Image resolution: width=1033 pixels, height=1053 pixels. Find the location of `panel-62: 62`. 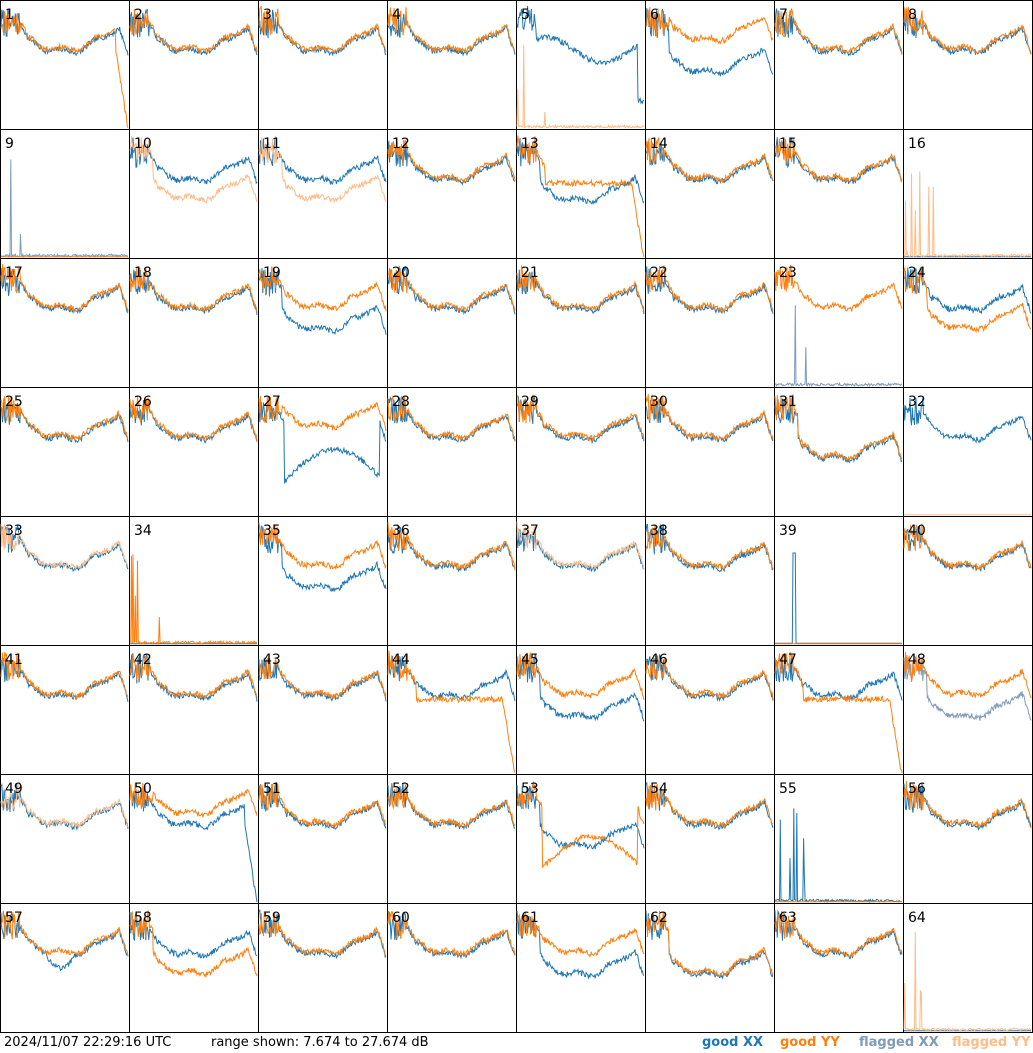

panel-62: 62 is located at coordinates (710, 968).